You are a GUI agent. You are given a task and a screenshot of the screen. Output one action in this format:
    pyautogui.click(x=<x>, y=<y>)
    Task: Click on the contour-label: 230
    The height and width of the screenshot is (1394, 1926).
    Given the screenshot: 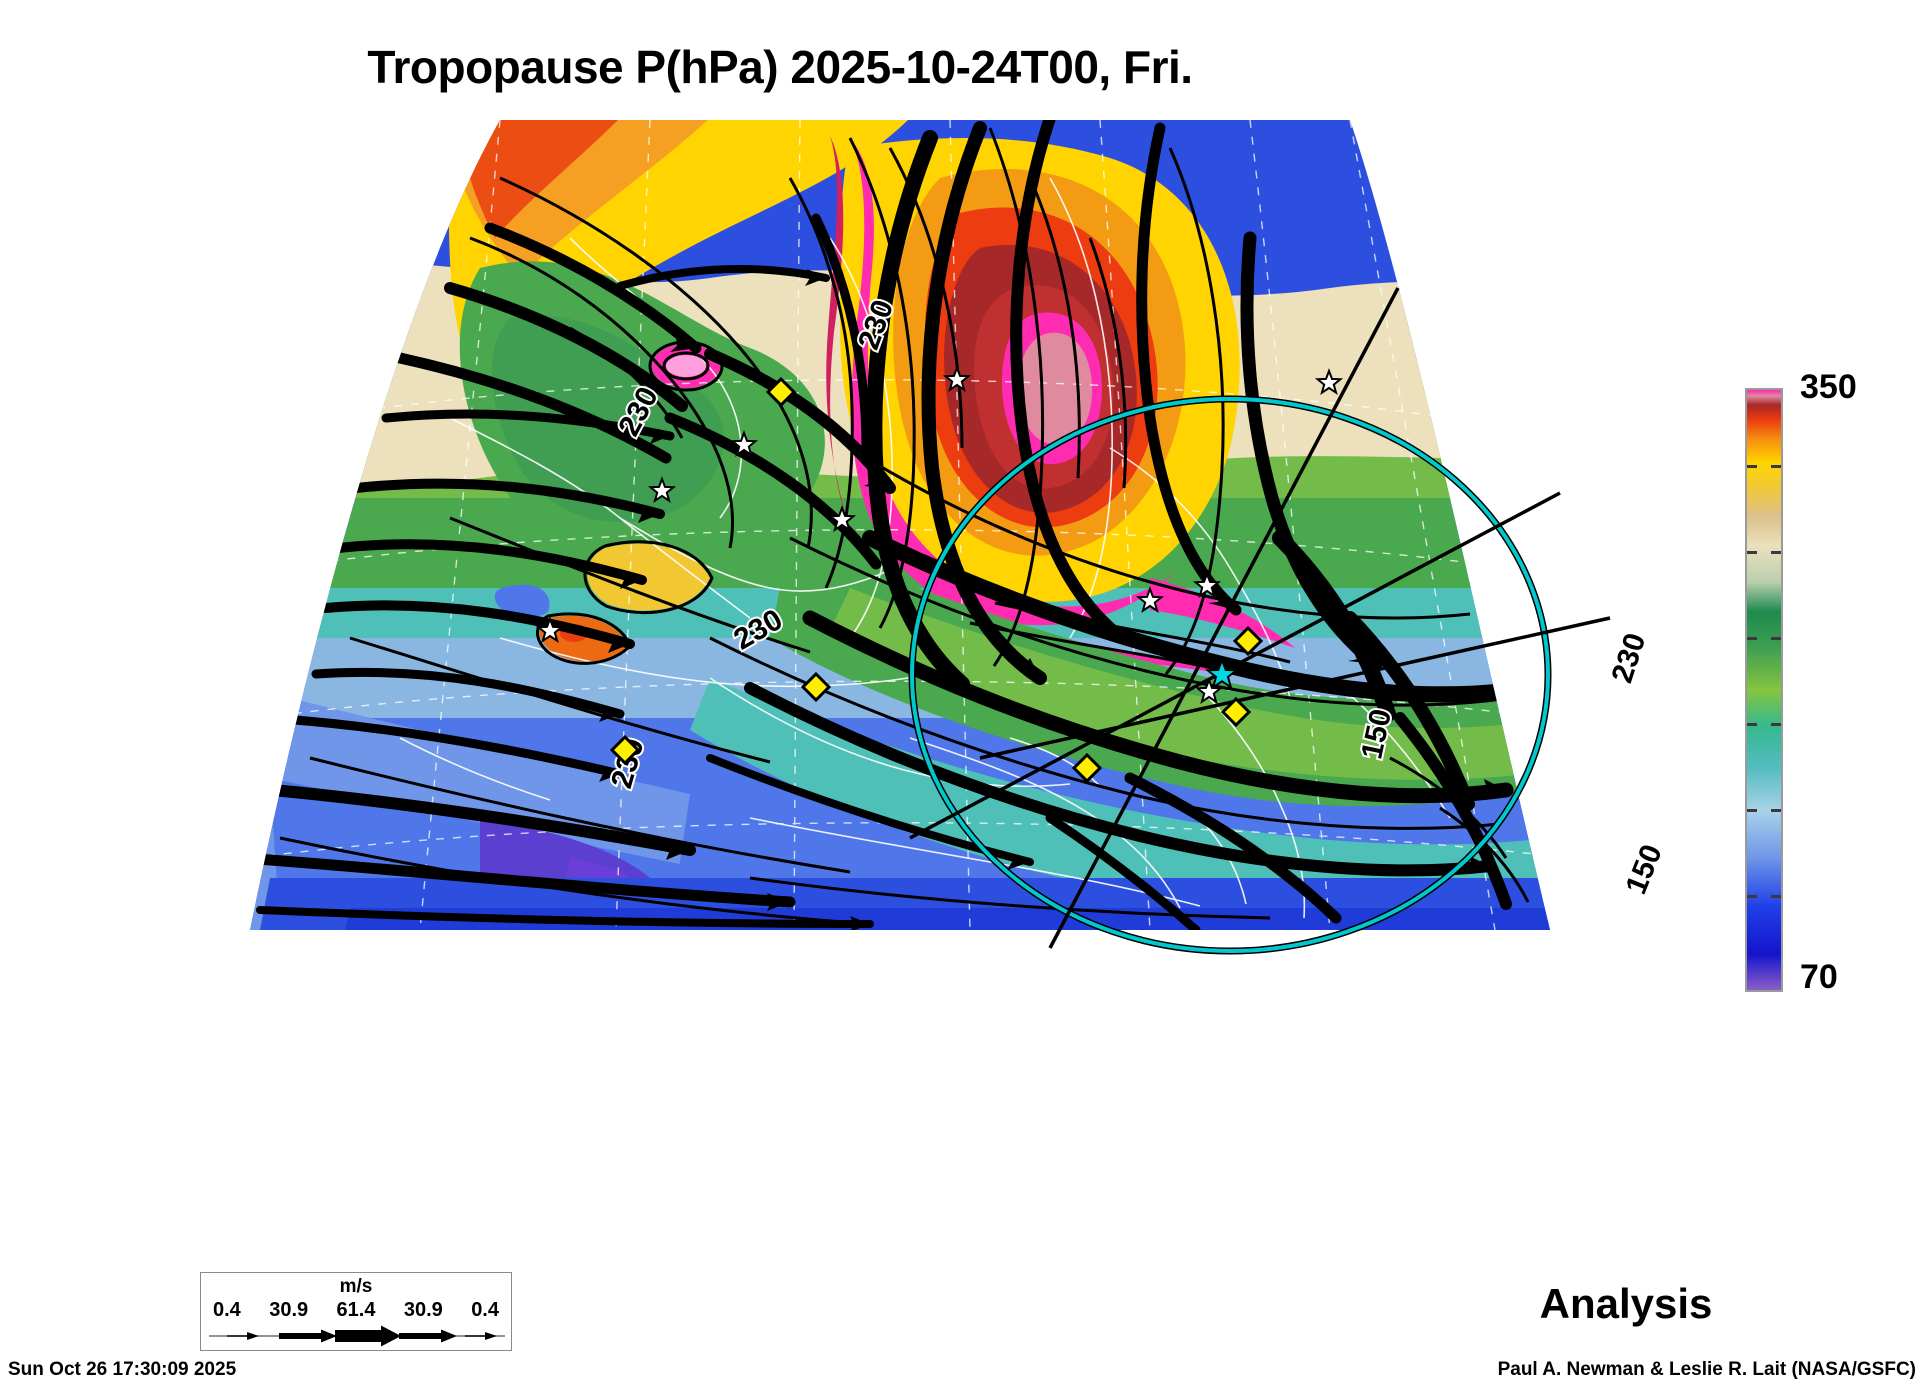 What is the action you would take?
    pyautogui.click(x=1629, y=658)
    